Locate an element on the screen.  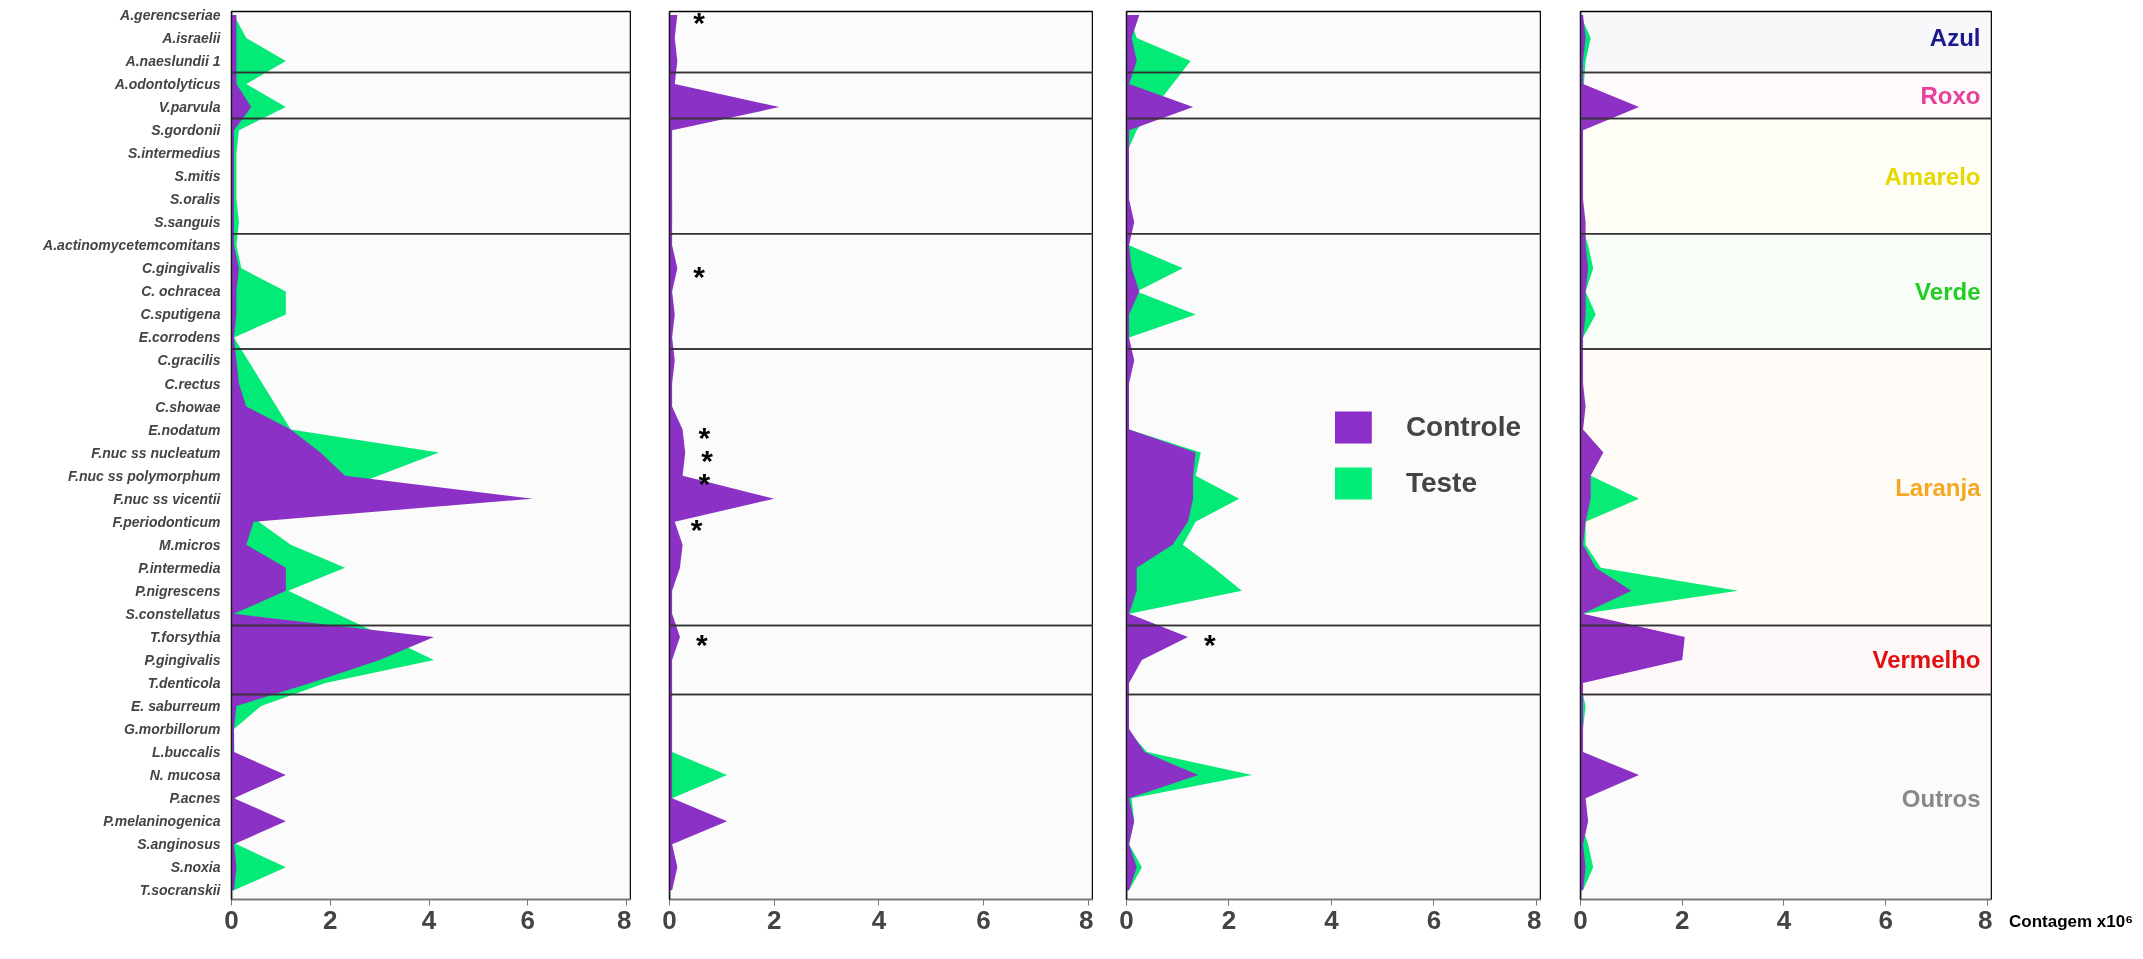
band-label: Vermelho is located at coordinates (1926, 660).